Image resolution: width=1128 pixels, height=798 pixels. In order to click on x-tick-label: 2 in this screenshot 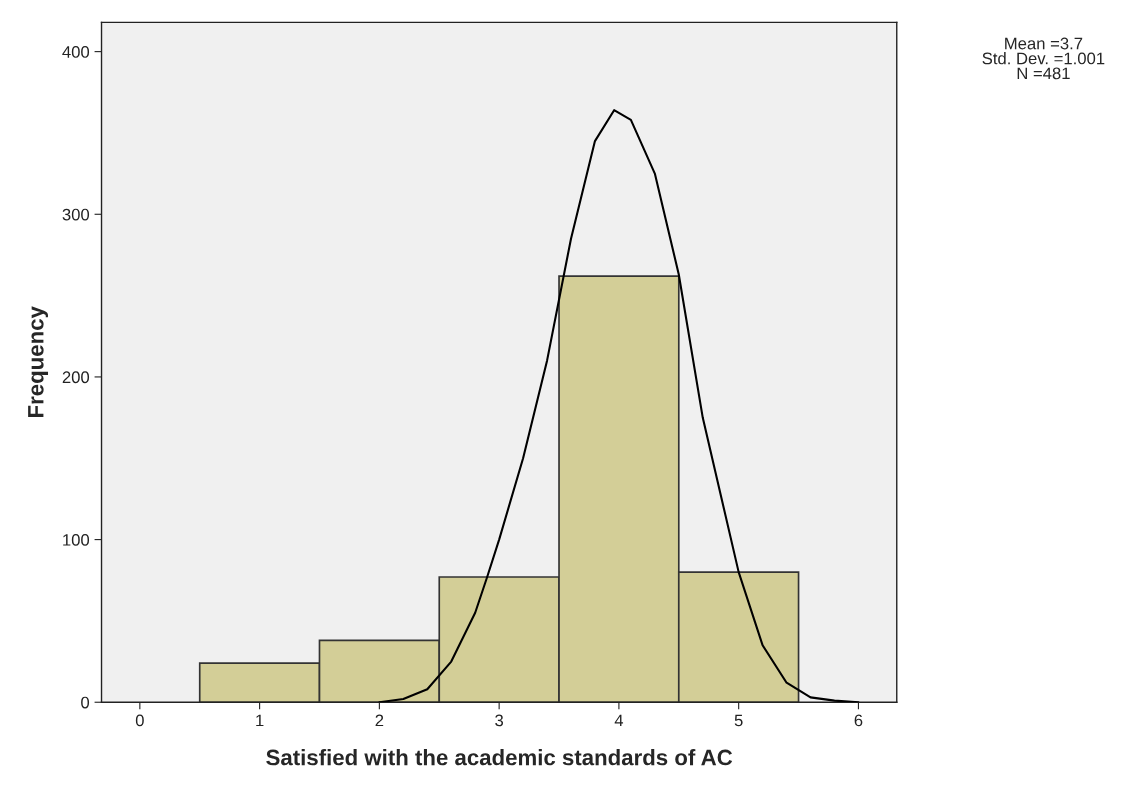, I will do `click(379, 720)`.